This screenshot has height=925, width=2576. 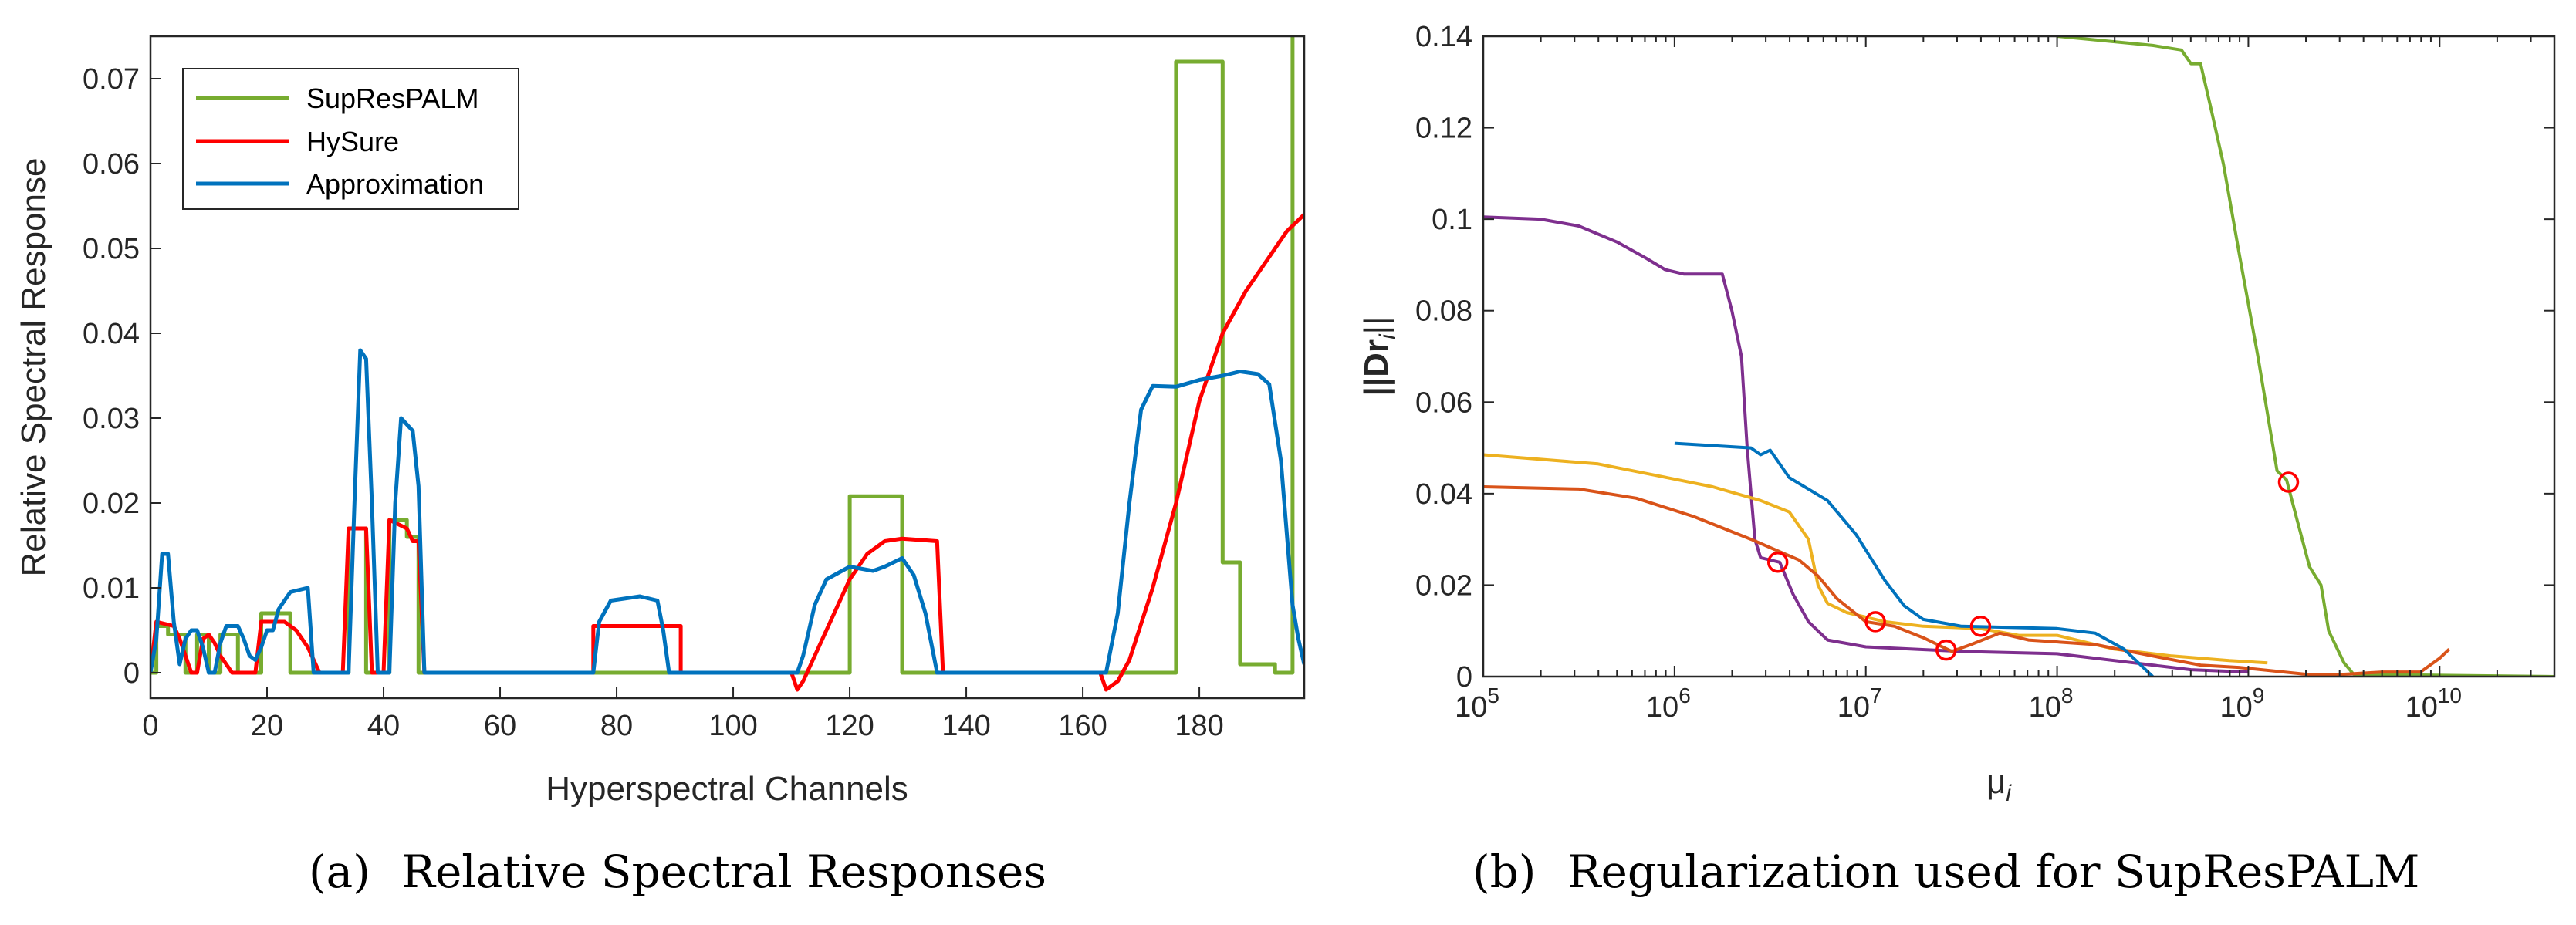 What do you see at coordinates (1860, 704) in the screenshot?
I see `panel-b-x-tick-label: 10⁷` at bounding box center [1860, 704].